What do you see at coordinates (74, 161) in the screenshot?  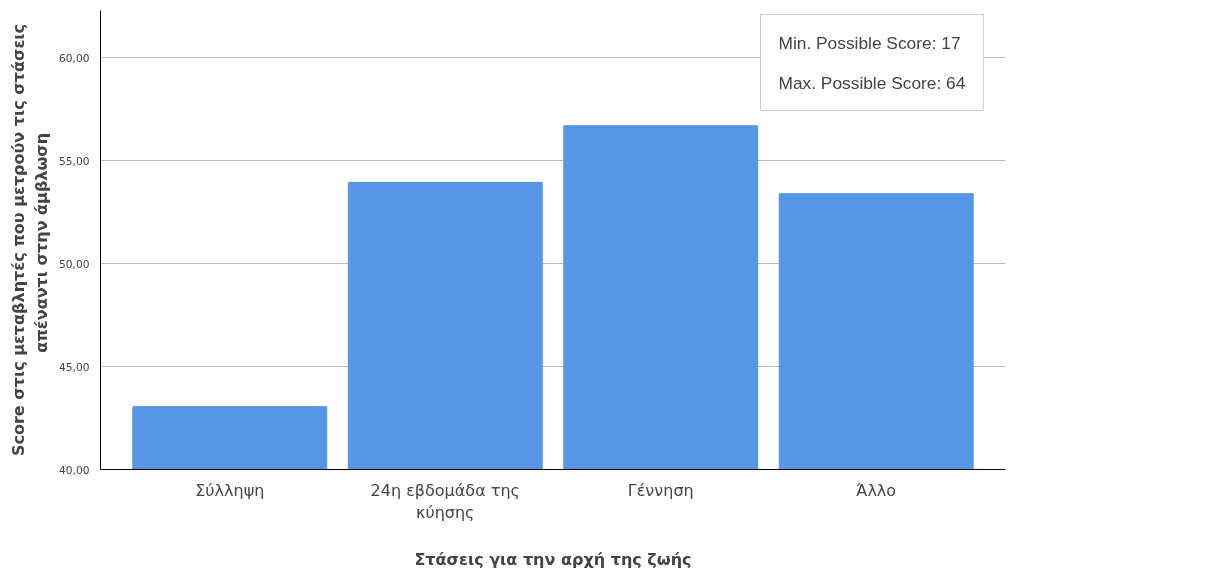 I see `y-tick-label: 55,00` at bounding box center [74, 161].